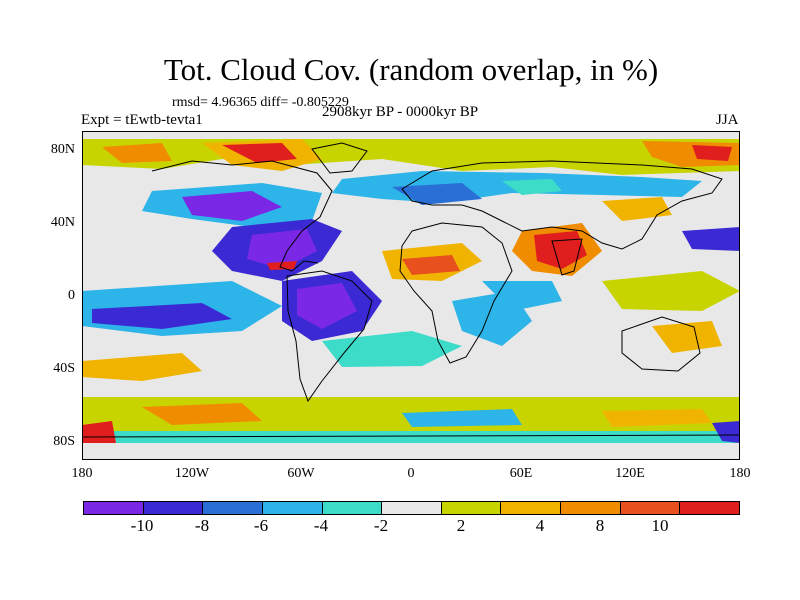 This screenshot has height=600, width=800. What do you see at coordinates (600, 525) in the screenshot?
I see `colorbar-label: 8` at bounding box center [600, 525].